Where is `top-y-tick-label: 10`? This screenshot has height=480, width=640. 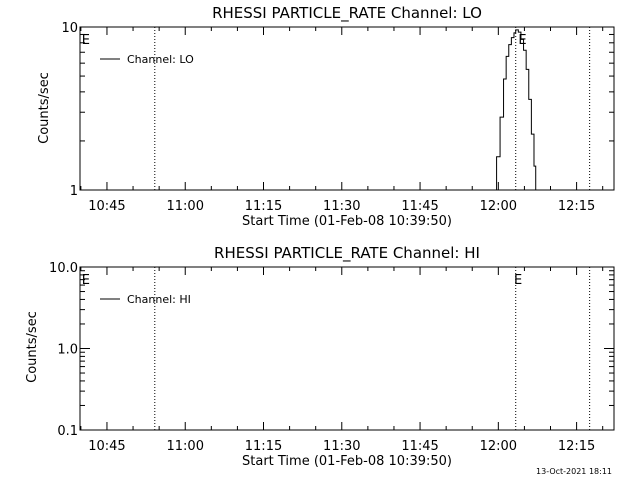 top-y-tick-label: 10 is located at coordinates (69, 28).